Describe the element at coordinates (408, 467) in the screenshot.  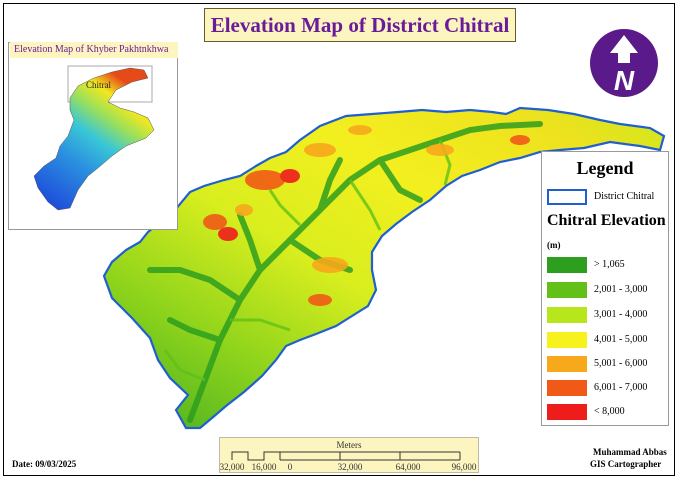
I see `scale-tick: 64,000` at that location.